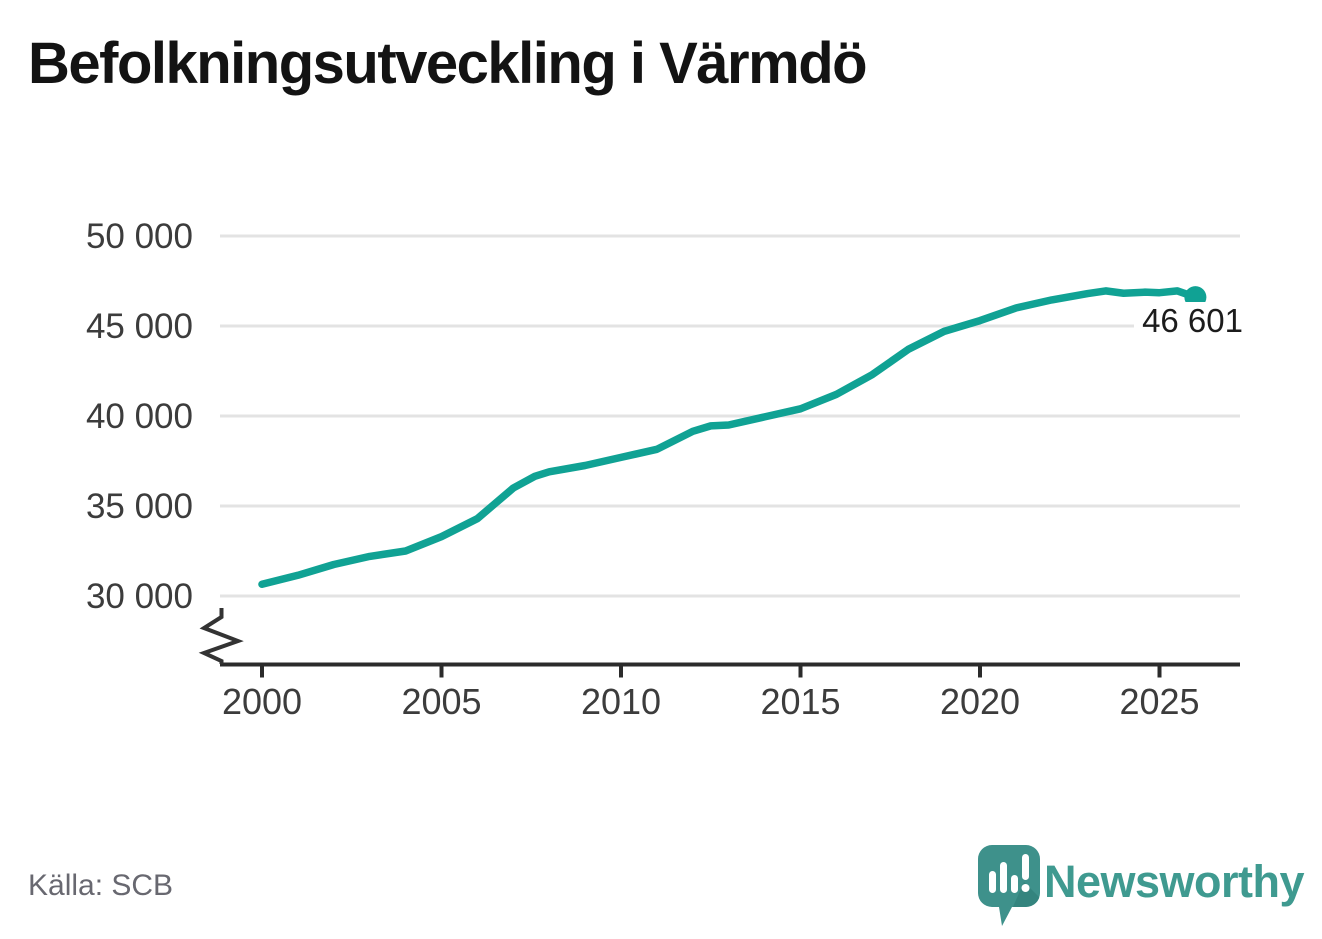 Image resolution: width=1322 pixels, height=939 pixels. I want to click on newsworthy-logo: Newsworthy, so click(1141, 888).